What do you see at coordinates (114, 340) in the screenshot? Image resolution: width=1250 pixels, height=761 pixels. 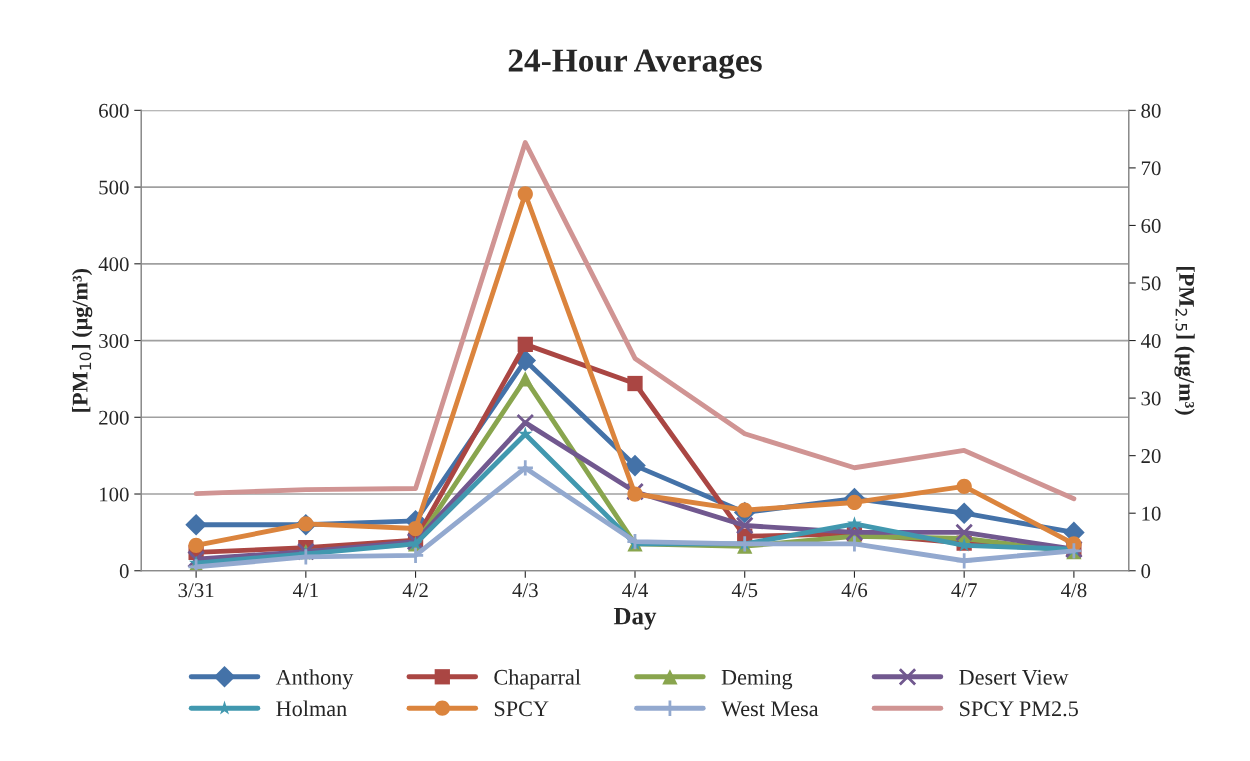 I see `y-tick-label: 300` at bounding box center [114, 340].